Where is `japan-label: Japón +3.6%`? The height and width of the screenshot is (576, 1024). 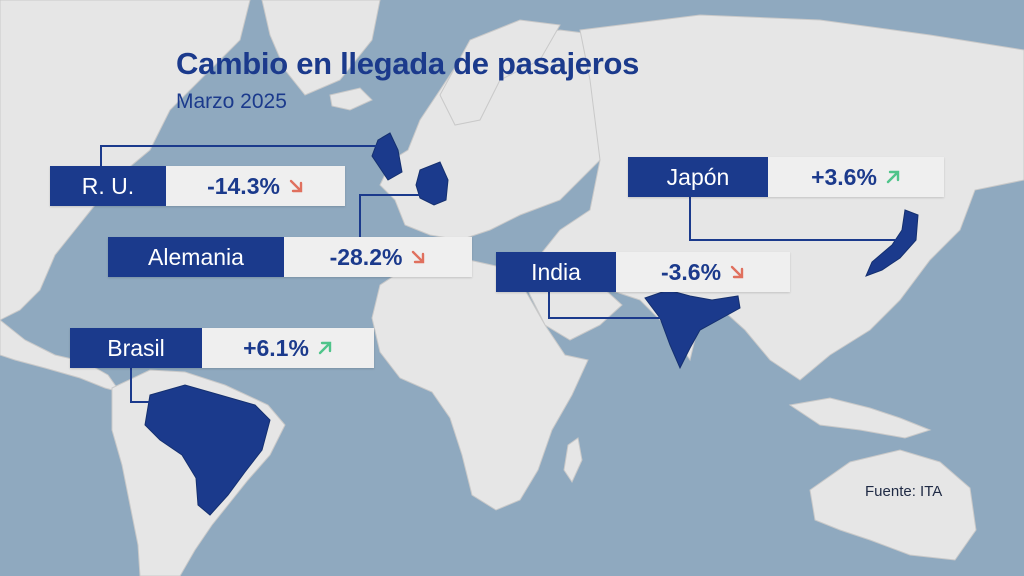 japan-label: Japón +3.6% is located at coordinates (786, 177).